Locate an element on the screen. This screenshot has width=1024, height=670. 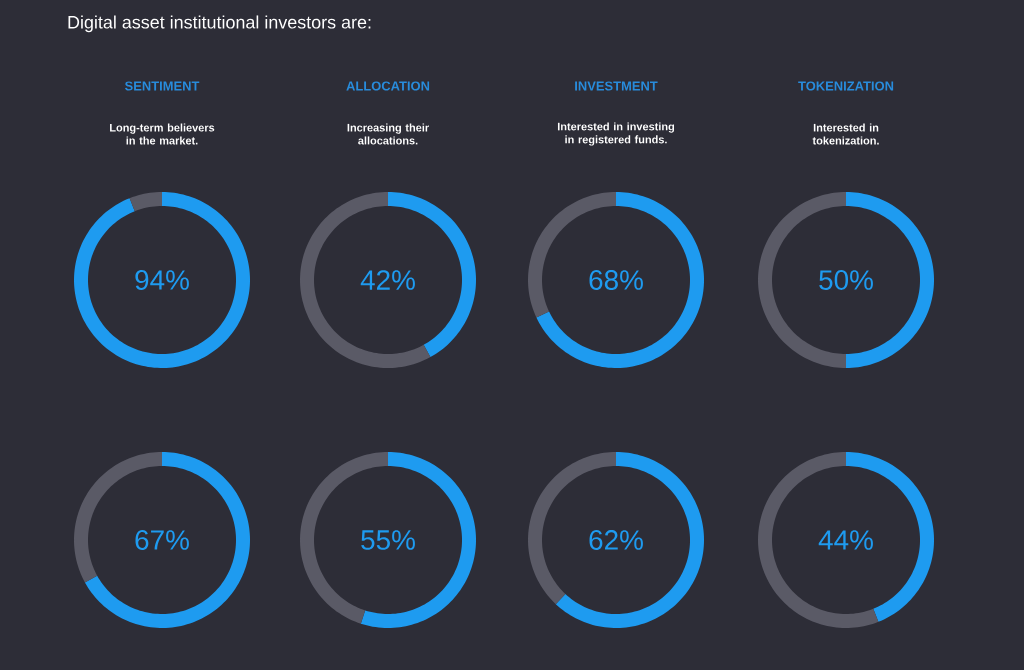
text: 55% is located at coordinates (388, 540).